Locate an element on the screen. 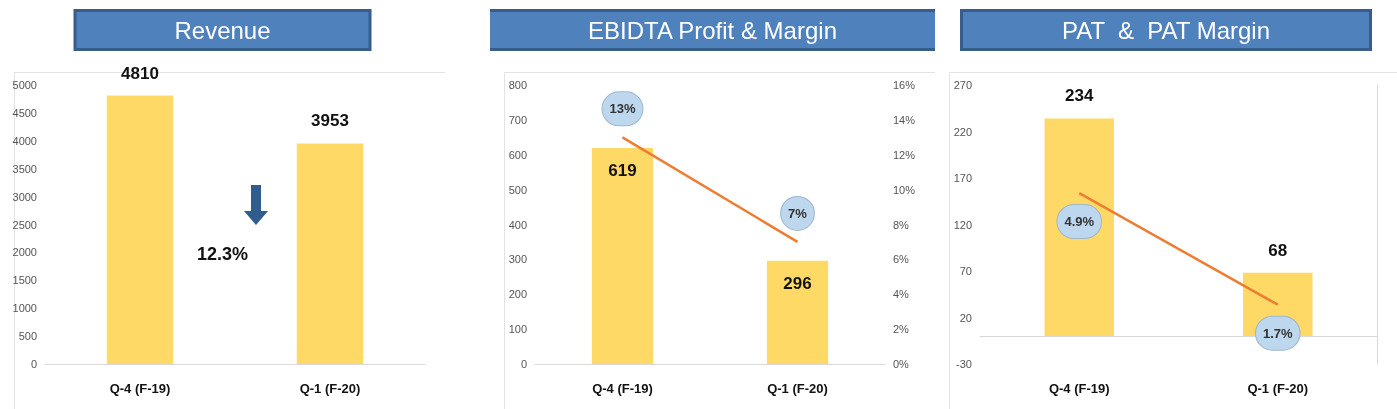 This screenshot has height=409, width=1397. data-label: 68 is located at coordinates (1278, 250).